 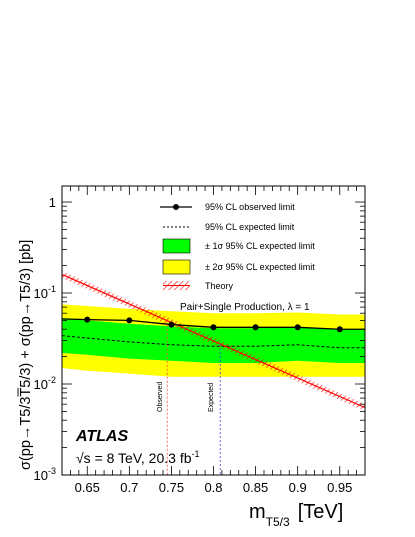 I want to click on y-tick-exponent: -1, so click(x=52, y=289).